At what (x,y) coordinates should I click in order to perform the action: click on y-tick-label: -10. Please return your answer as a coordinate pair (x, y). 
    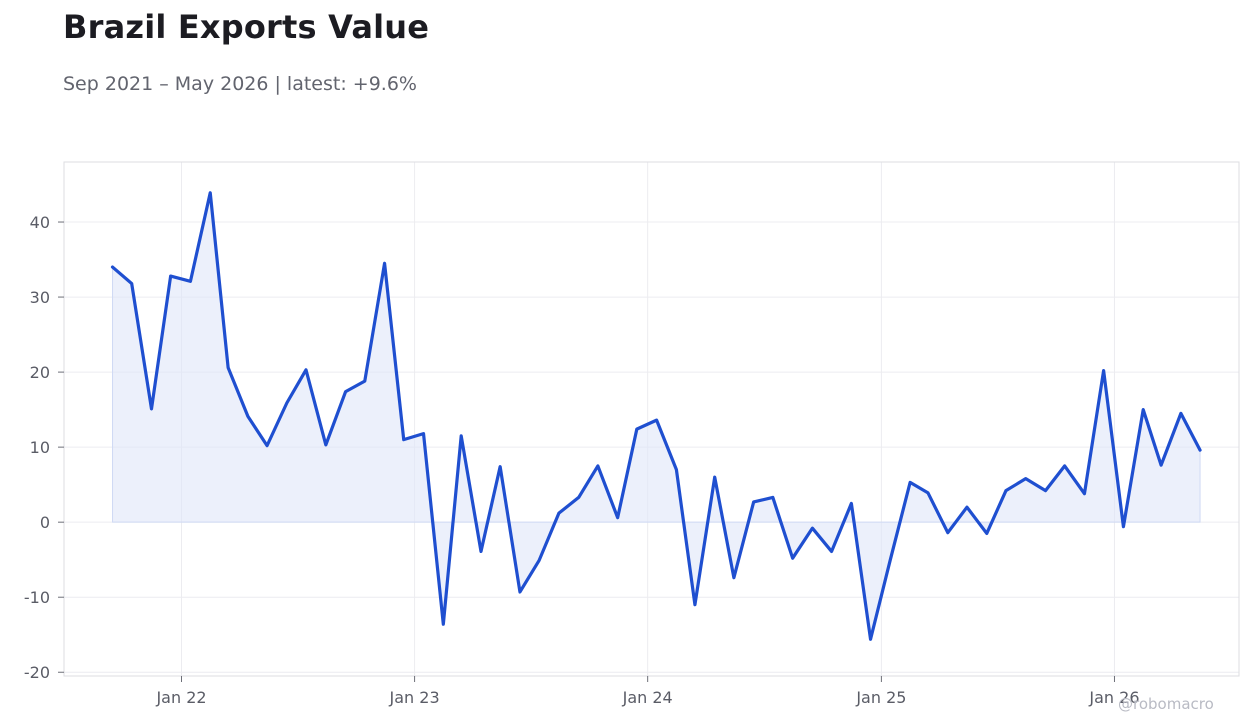
    Looking at the image, I should click on (37, 597).